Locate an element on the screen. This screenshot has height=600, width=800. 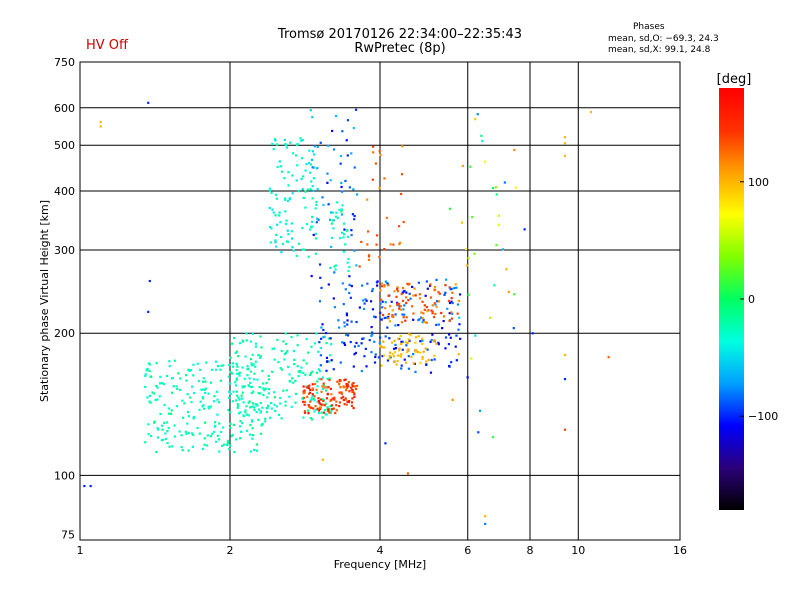
y-tick-label: 100 is located at coordinates (64, 475).